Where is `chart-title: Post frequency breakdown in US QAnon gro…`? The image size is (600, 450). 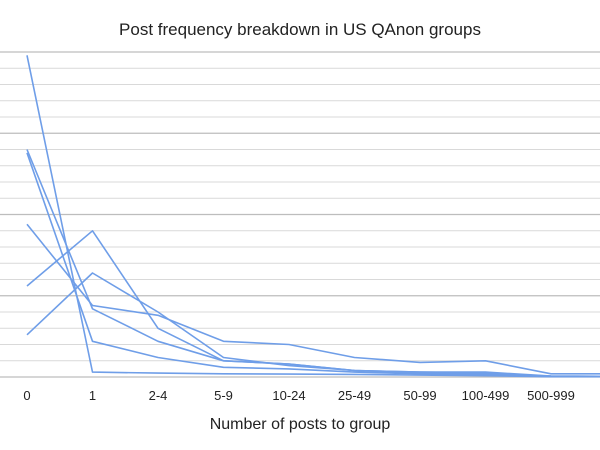
chart-title: Post frequency breakdown in US QAnon gro… is located at coordinates (300, 29).